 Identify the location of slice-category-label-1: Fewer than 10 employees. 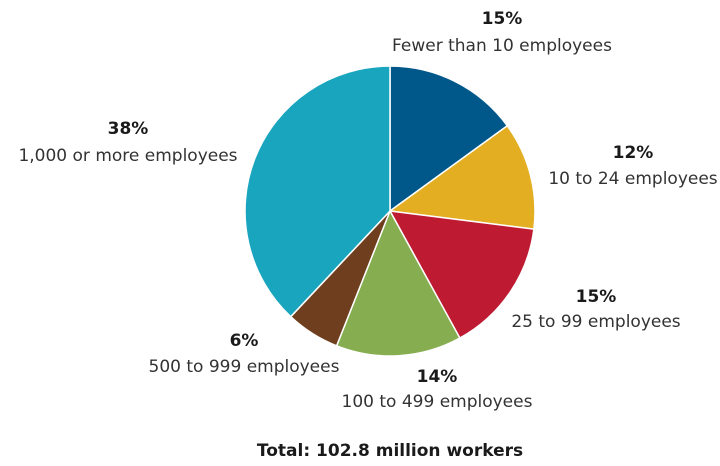
(502, 46).